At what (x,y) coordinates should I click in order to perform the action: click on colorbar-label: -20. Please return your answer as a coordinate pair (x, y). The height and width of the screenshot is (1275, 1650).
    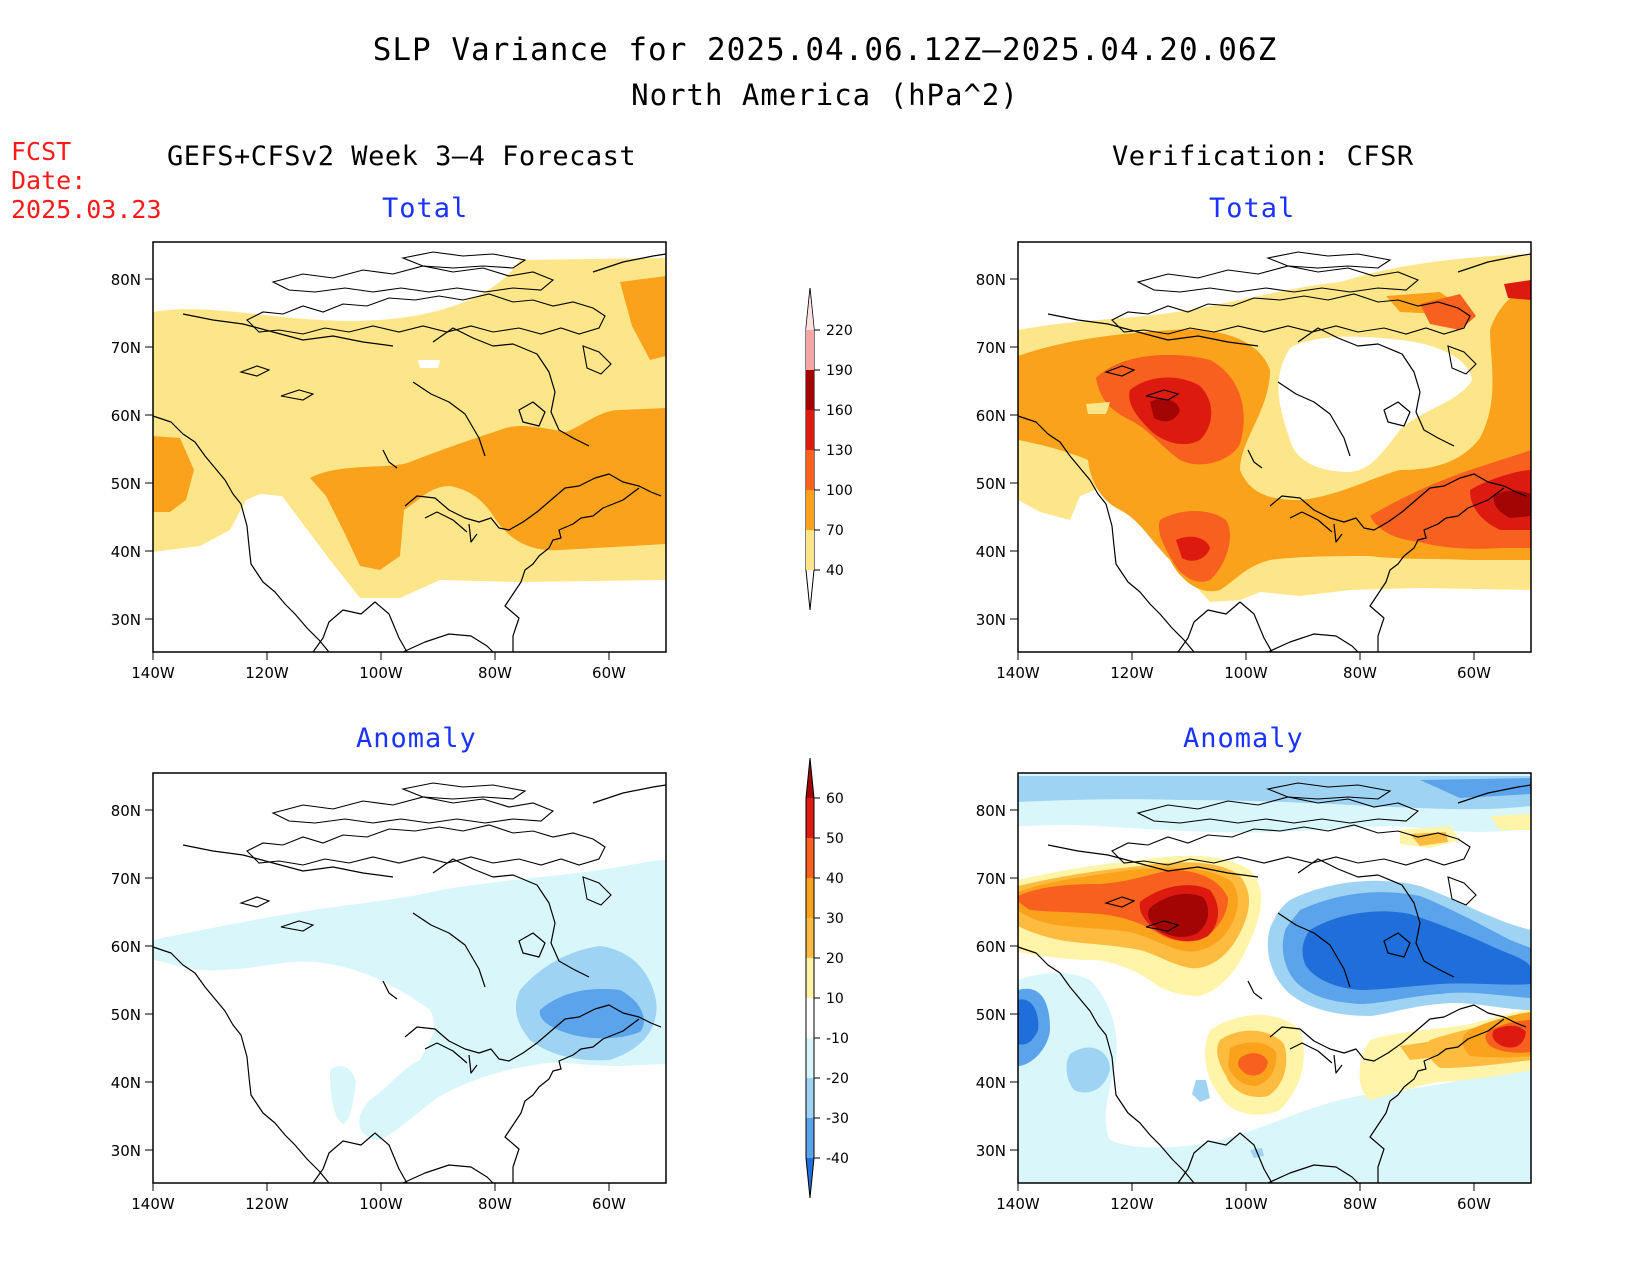
    Looking at the image, I should click on (837, 1079).